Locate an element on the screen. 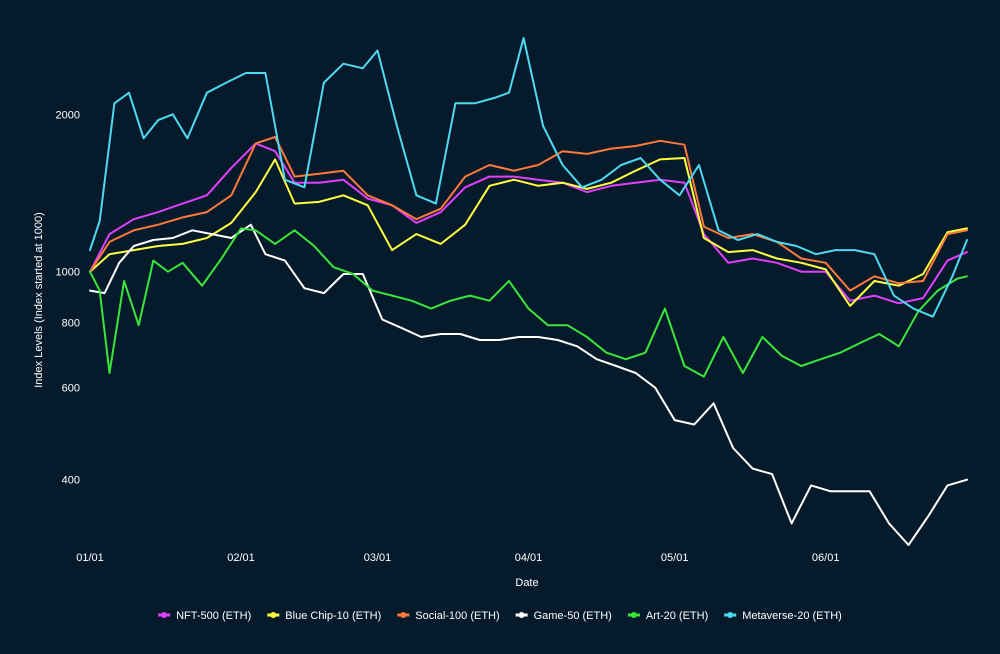 The height and width of the screenshot is (654, 1000). y-tick-label: 400 is located at coordinates (71, 481).